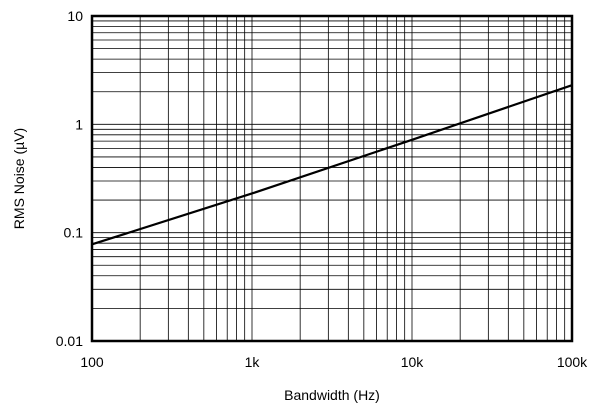 The height and width of the screenshot is (406, 592). I want to click on x-tick-label: 1k, so click(253, 362).